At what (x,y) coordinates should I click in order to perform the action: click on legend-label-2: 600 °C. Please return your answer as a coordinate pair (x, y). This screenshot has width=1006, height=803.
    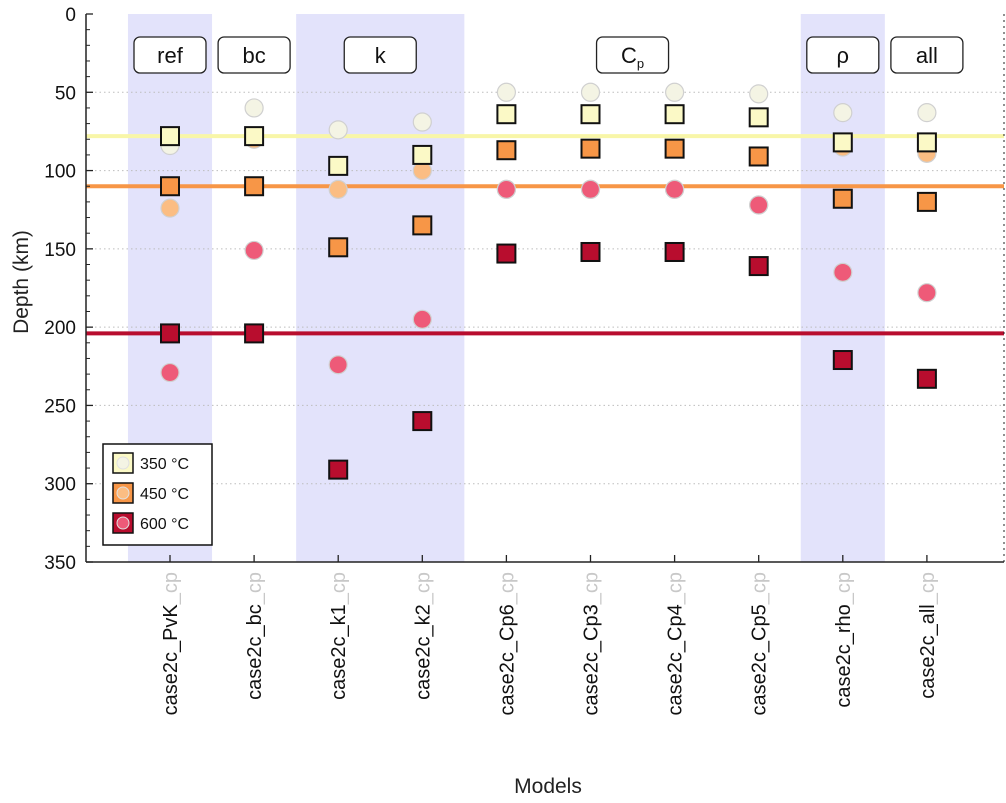
    Looking at the image, I should click on (164, 524).